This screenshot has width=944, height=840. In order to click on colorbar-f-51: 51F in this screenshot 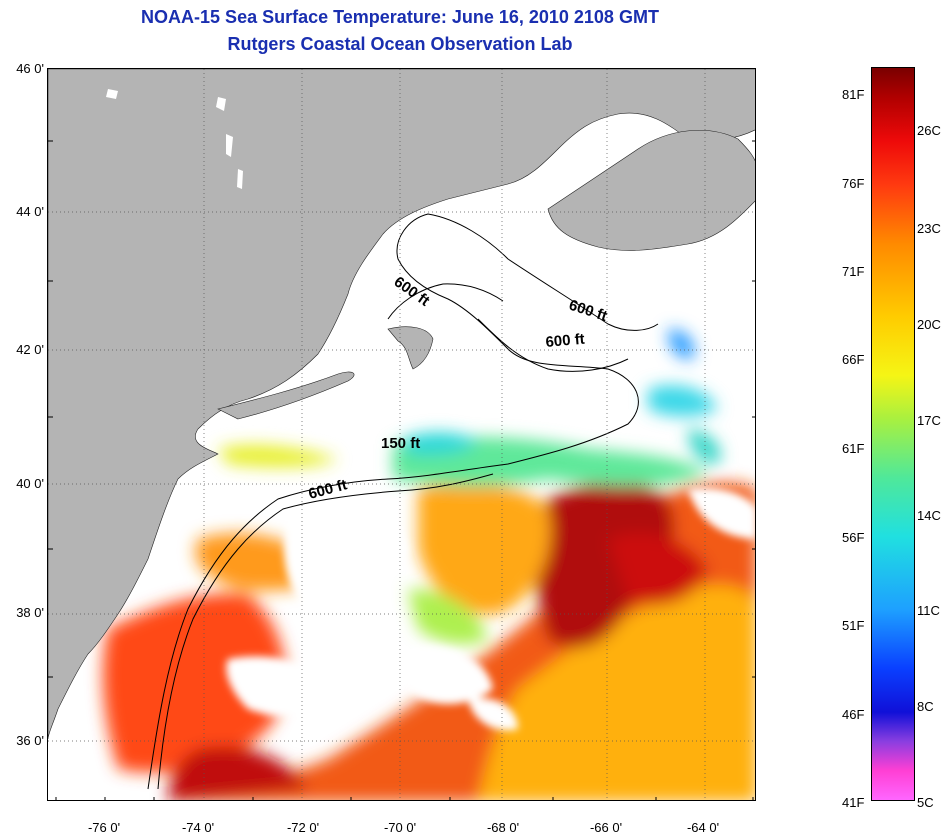, I will do `click(853, 625)`.